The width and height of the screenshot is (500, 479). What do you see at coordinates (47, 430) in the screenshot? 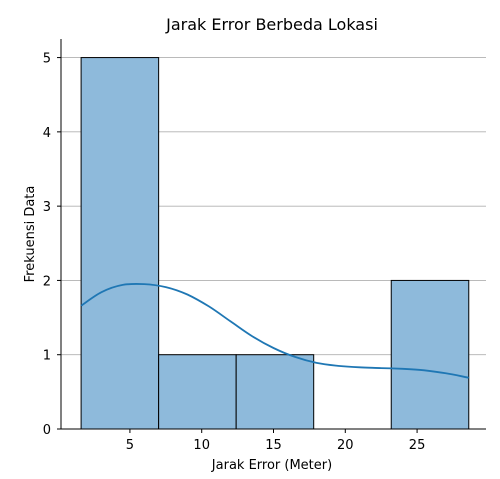
I see `y-tick-label: 0` at bounding box center [47, 430].